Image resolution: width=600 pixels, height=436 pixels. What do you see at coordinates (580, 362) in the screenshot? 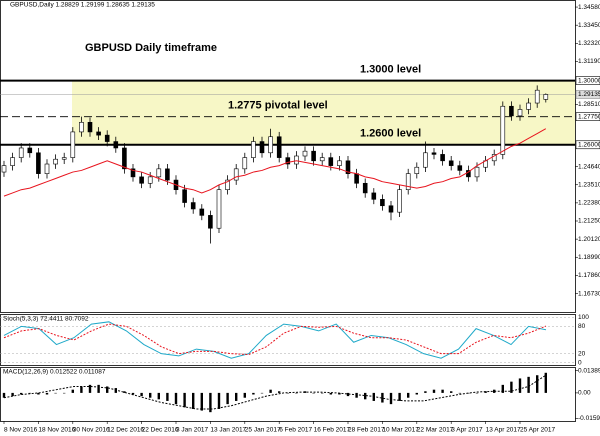
I see `stoch-tick-label: 0` at bounding box center [580, 362].